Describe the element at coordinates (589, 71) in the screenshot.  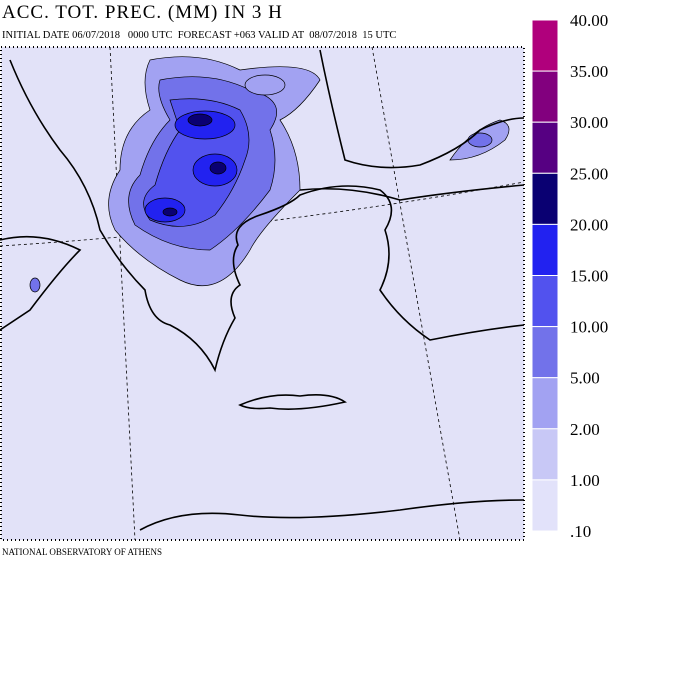
I see `legend-label: 35.00` at that location.